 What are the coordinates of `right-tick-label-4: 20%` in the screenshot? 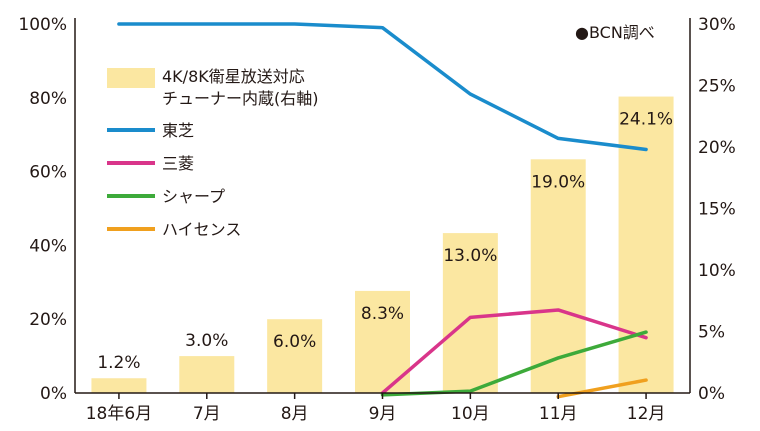 It's located at (717, 148).